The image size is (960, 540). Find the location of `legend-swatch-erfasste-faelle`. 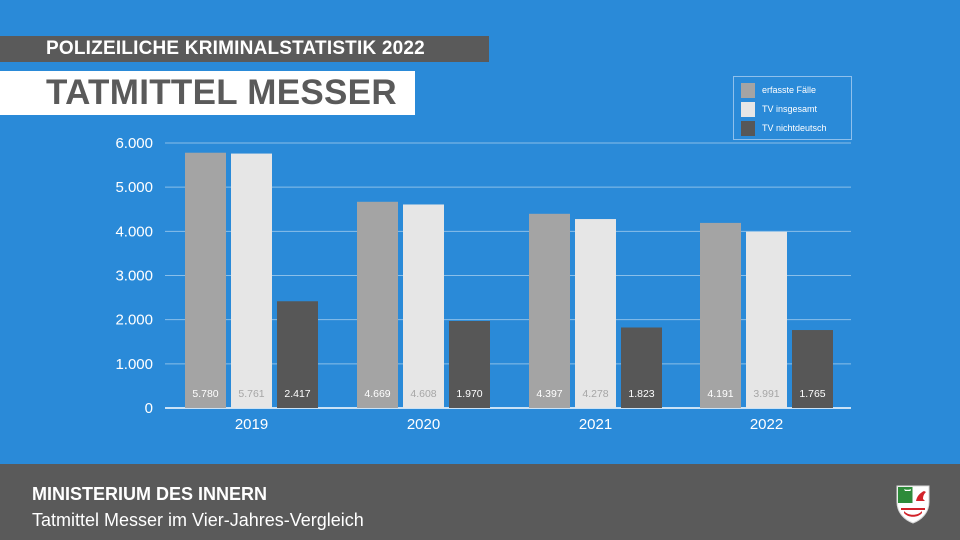

legend-swatch-erfasste-faelle is located at coordinates (748, 90).